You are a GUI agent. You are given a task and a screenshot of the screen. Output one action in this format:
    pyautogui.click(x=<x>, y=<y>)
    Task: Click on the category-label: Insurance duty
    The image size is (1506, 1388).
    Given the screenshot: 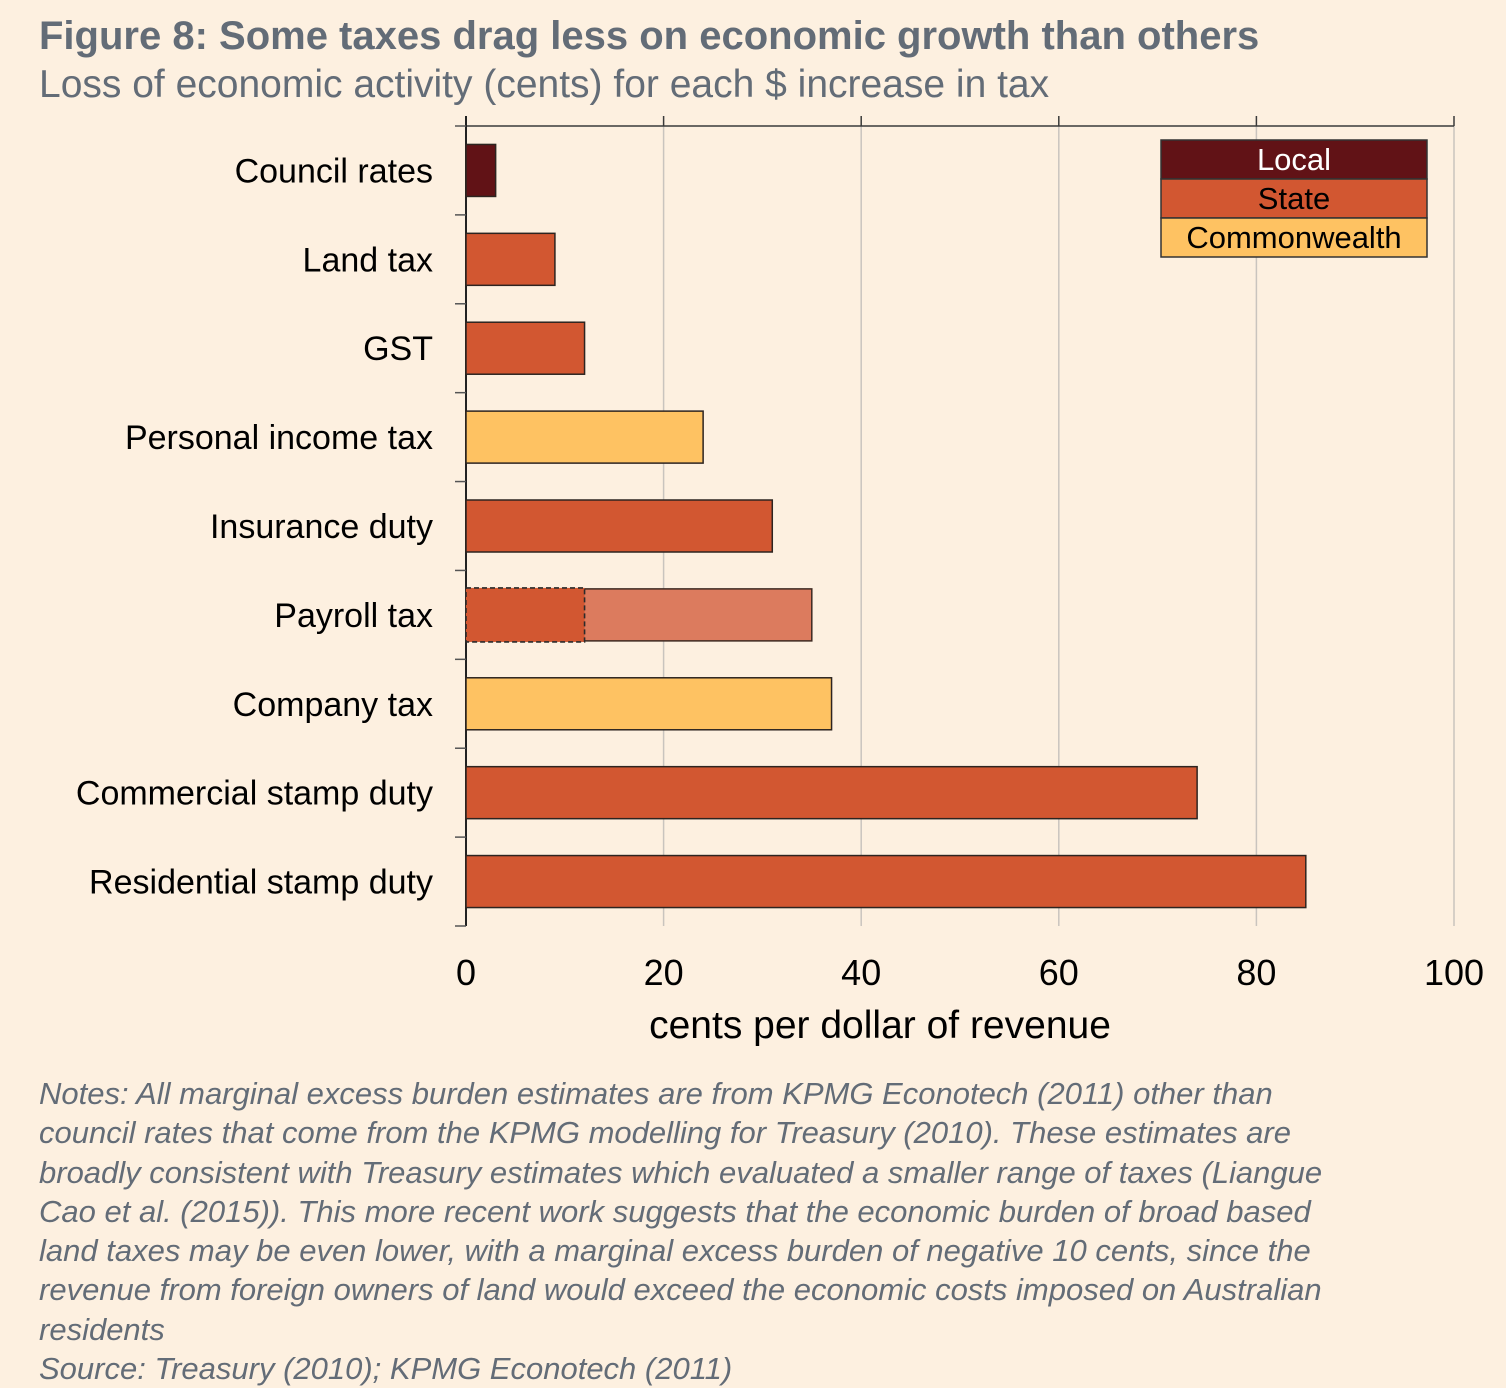 What is the action you would take?
    pyautogui.click(x=321, y=527)
    